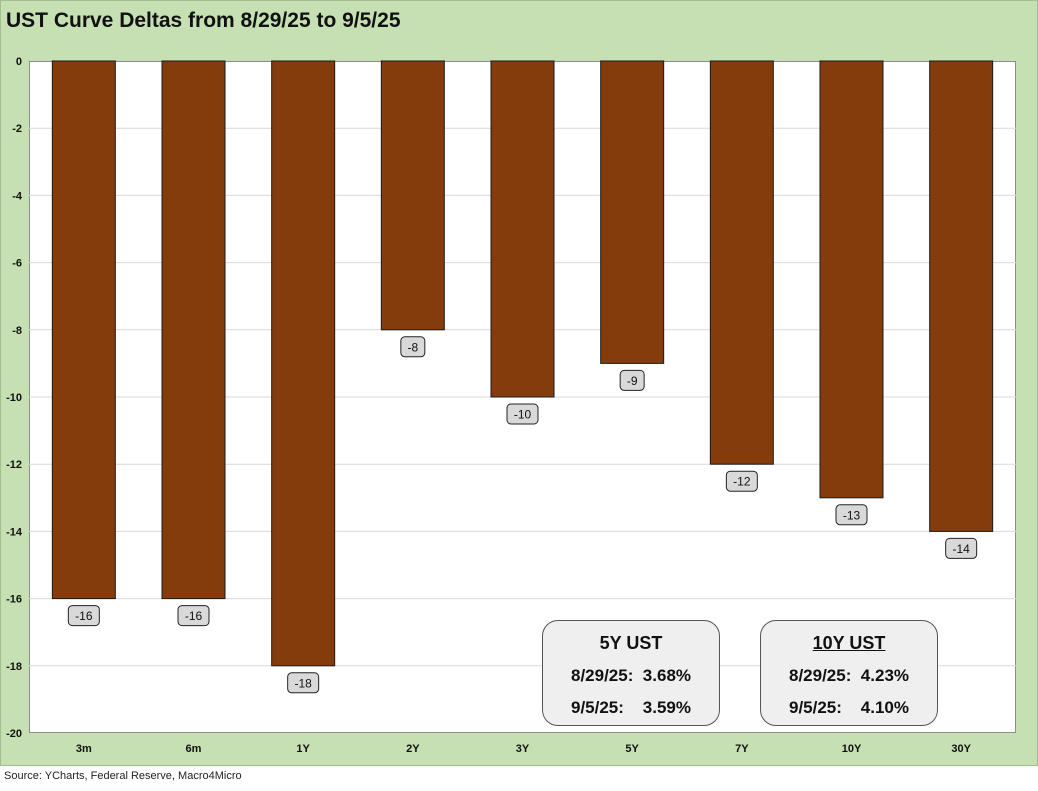 The image size is (1038, 791). Describe the element at coordinates (84, 749) in the screenshot. I see `x-tick-label: 3m` at that location.